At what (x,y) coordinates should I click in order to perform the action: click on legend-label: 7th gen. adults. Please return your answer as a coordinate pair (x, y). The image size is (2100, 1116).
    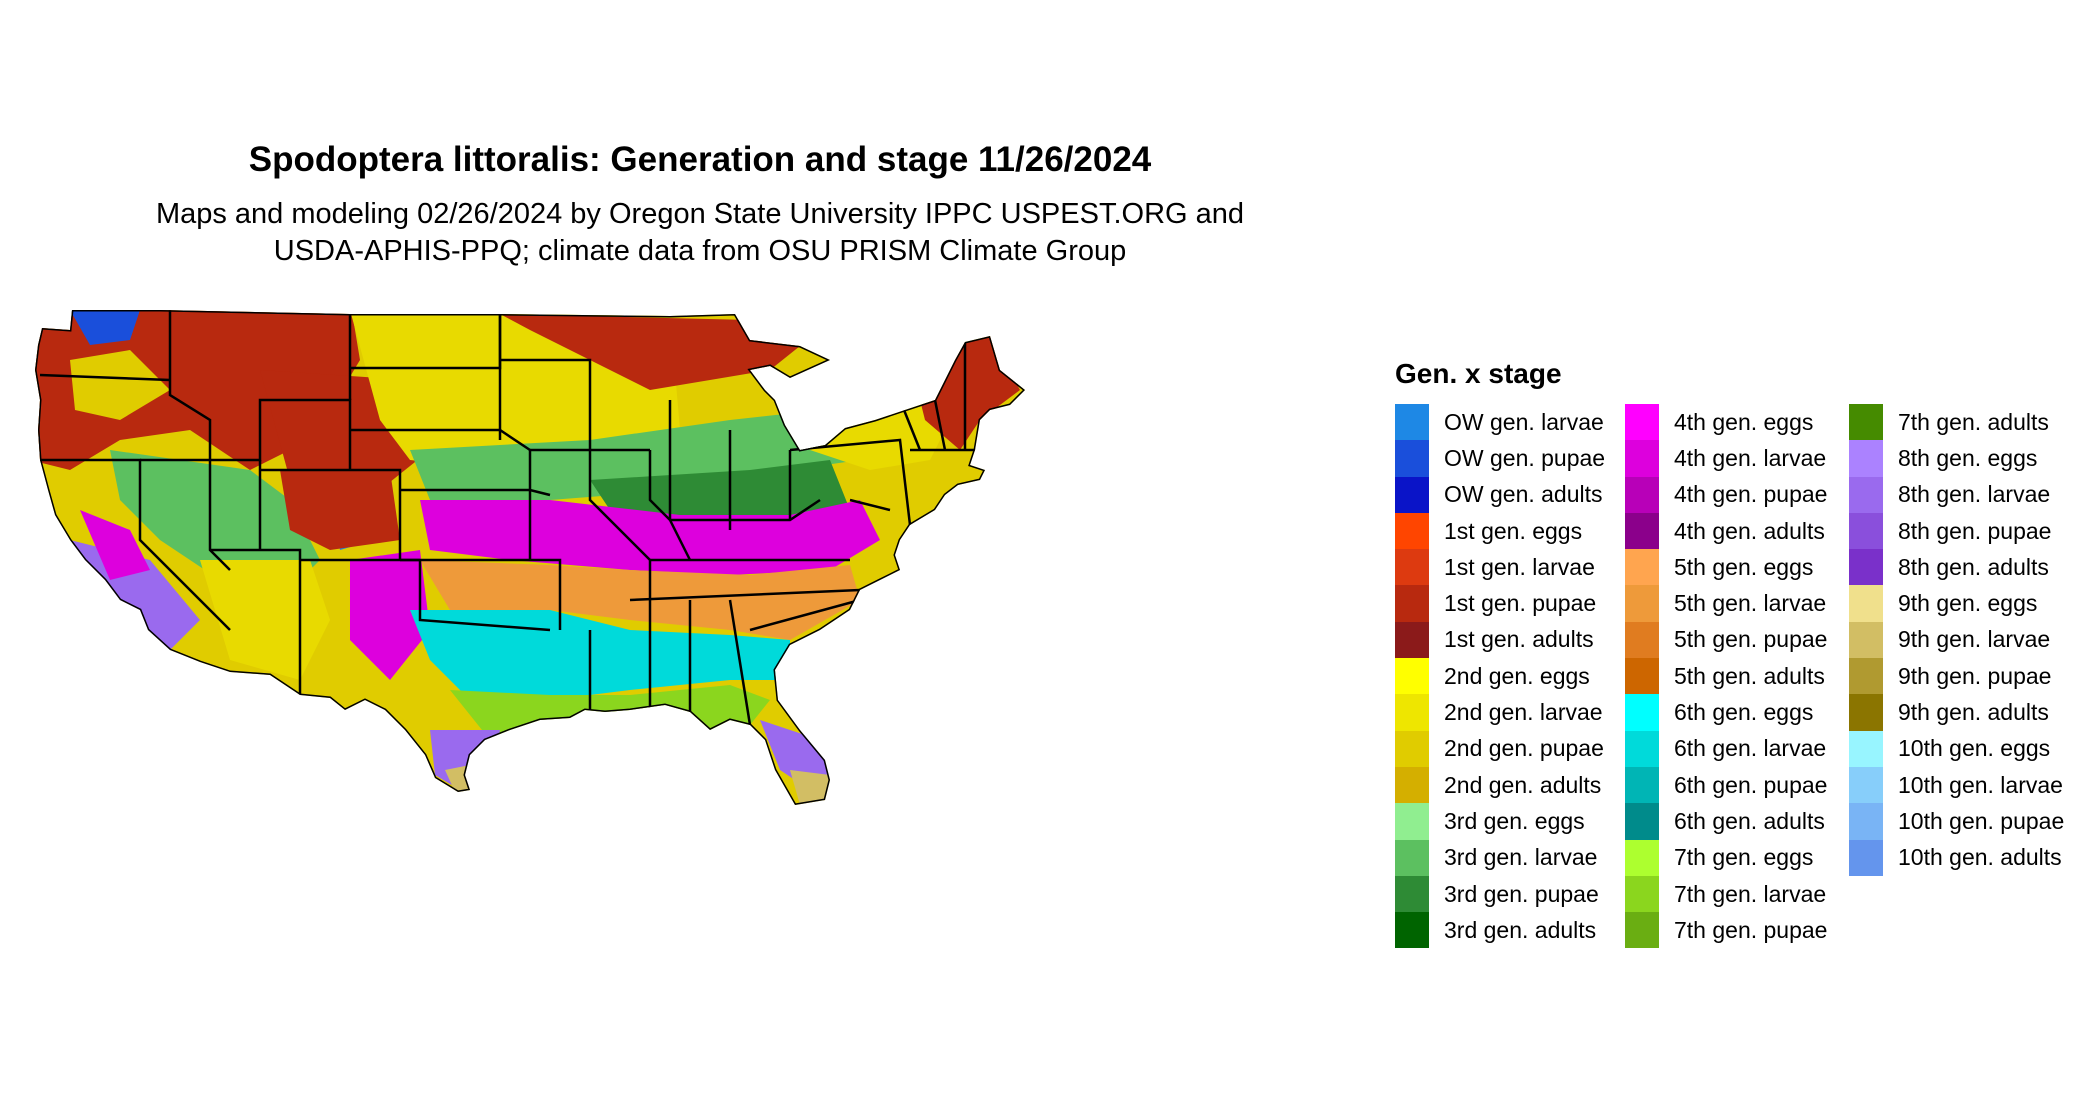
    Looking at the image, I should click on (1973, 421).